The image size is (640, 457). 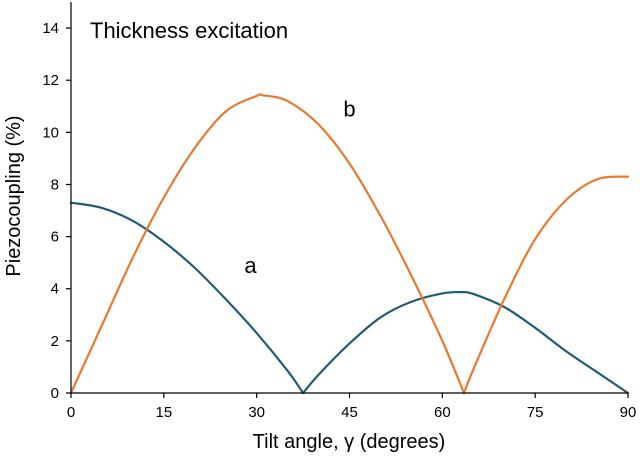 What do you see at coordinates (349, 412) in the screenshot?
I see `x-tick-label: 45` at bounding box center [349, 412].